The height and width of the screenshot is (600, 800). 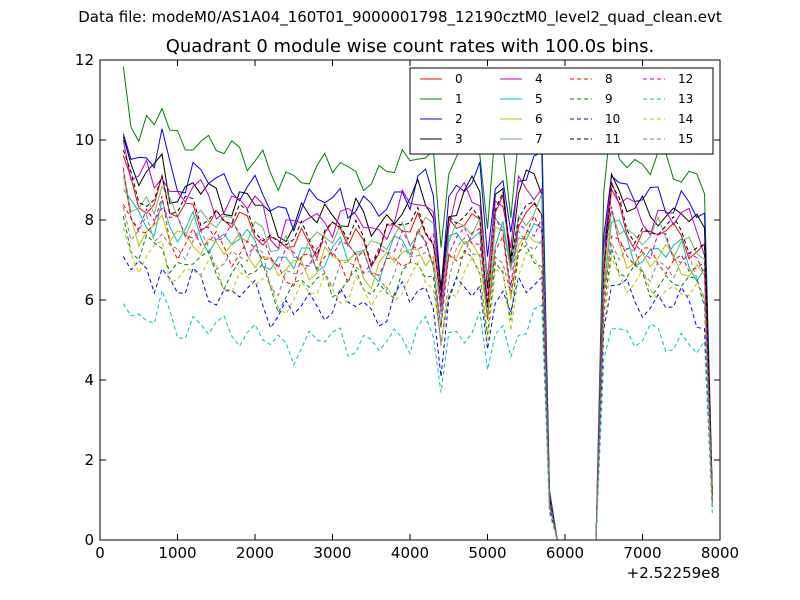 What do you see at coordinates (100, 553) in the screenshot?
I see `x-tick-label: 0` at bounding box center [100, 553].